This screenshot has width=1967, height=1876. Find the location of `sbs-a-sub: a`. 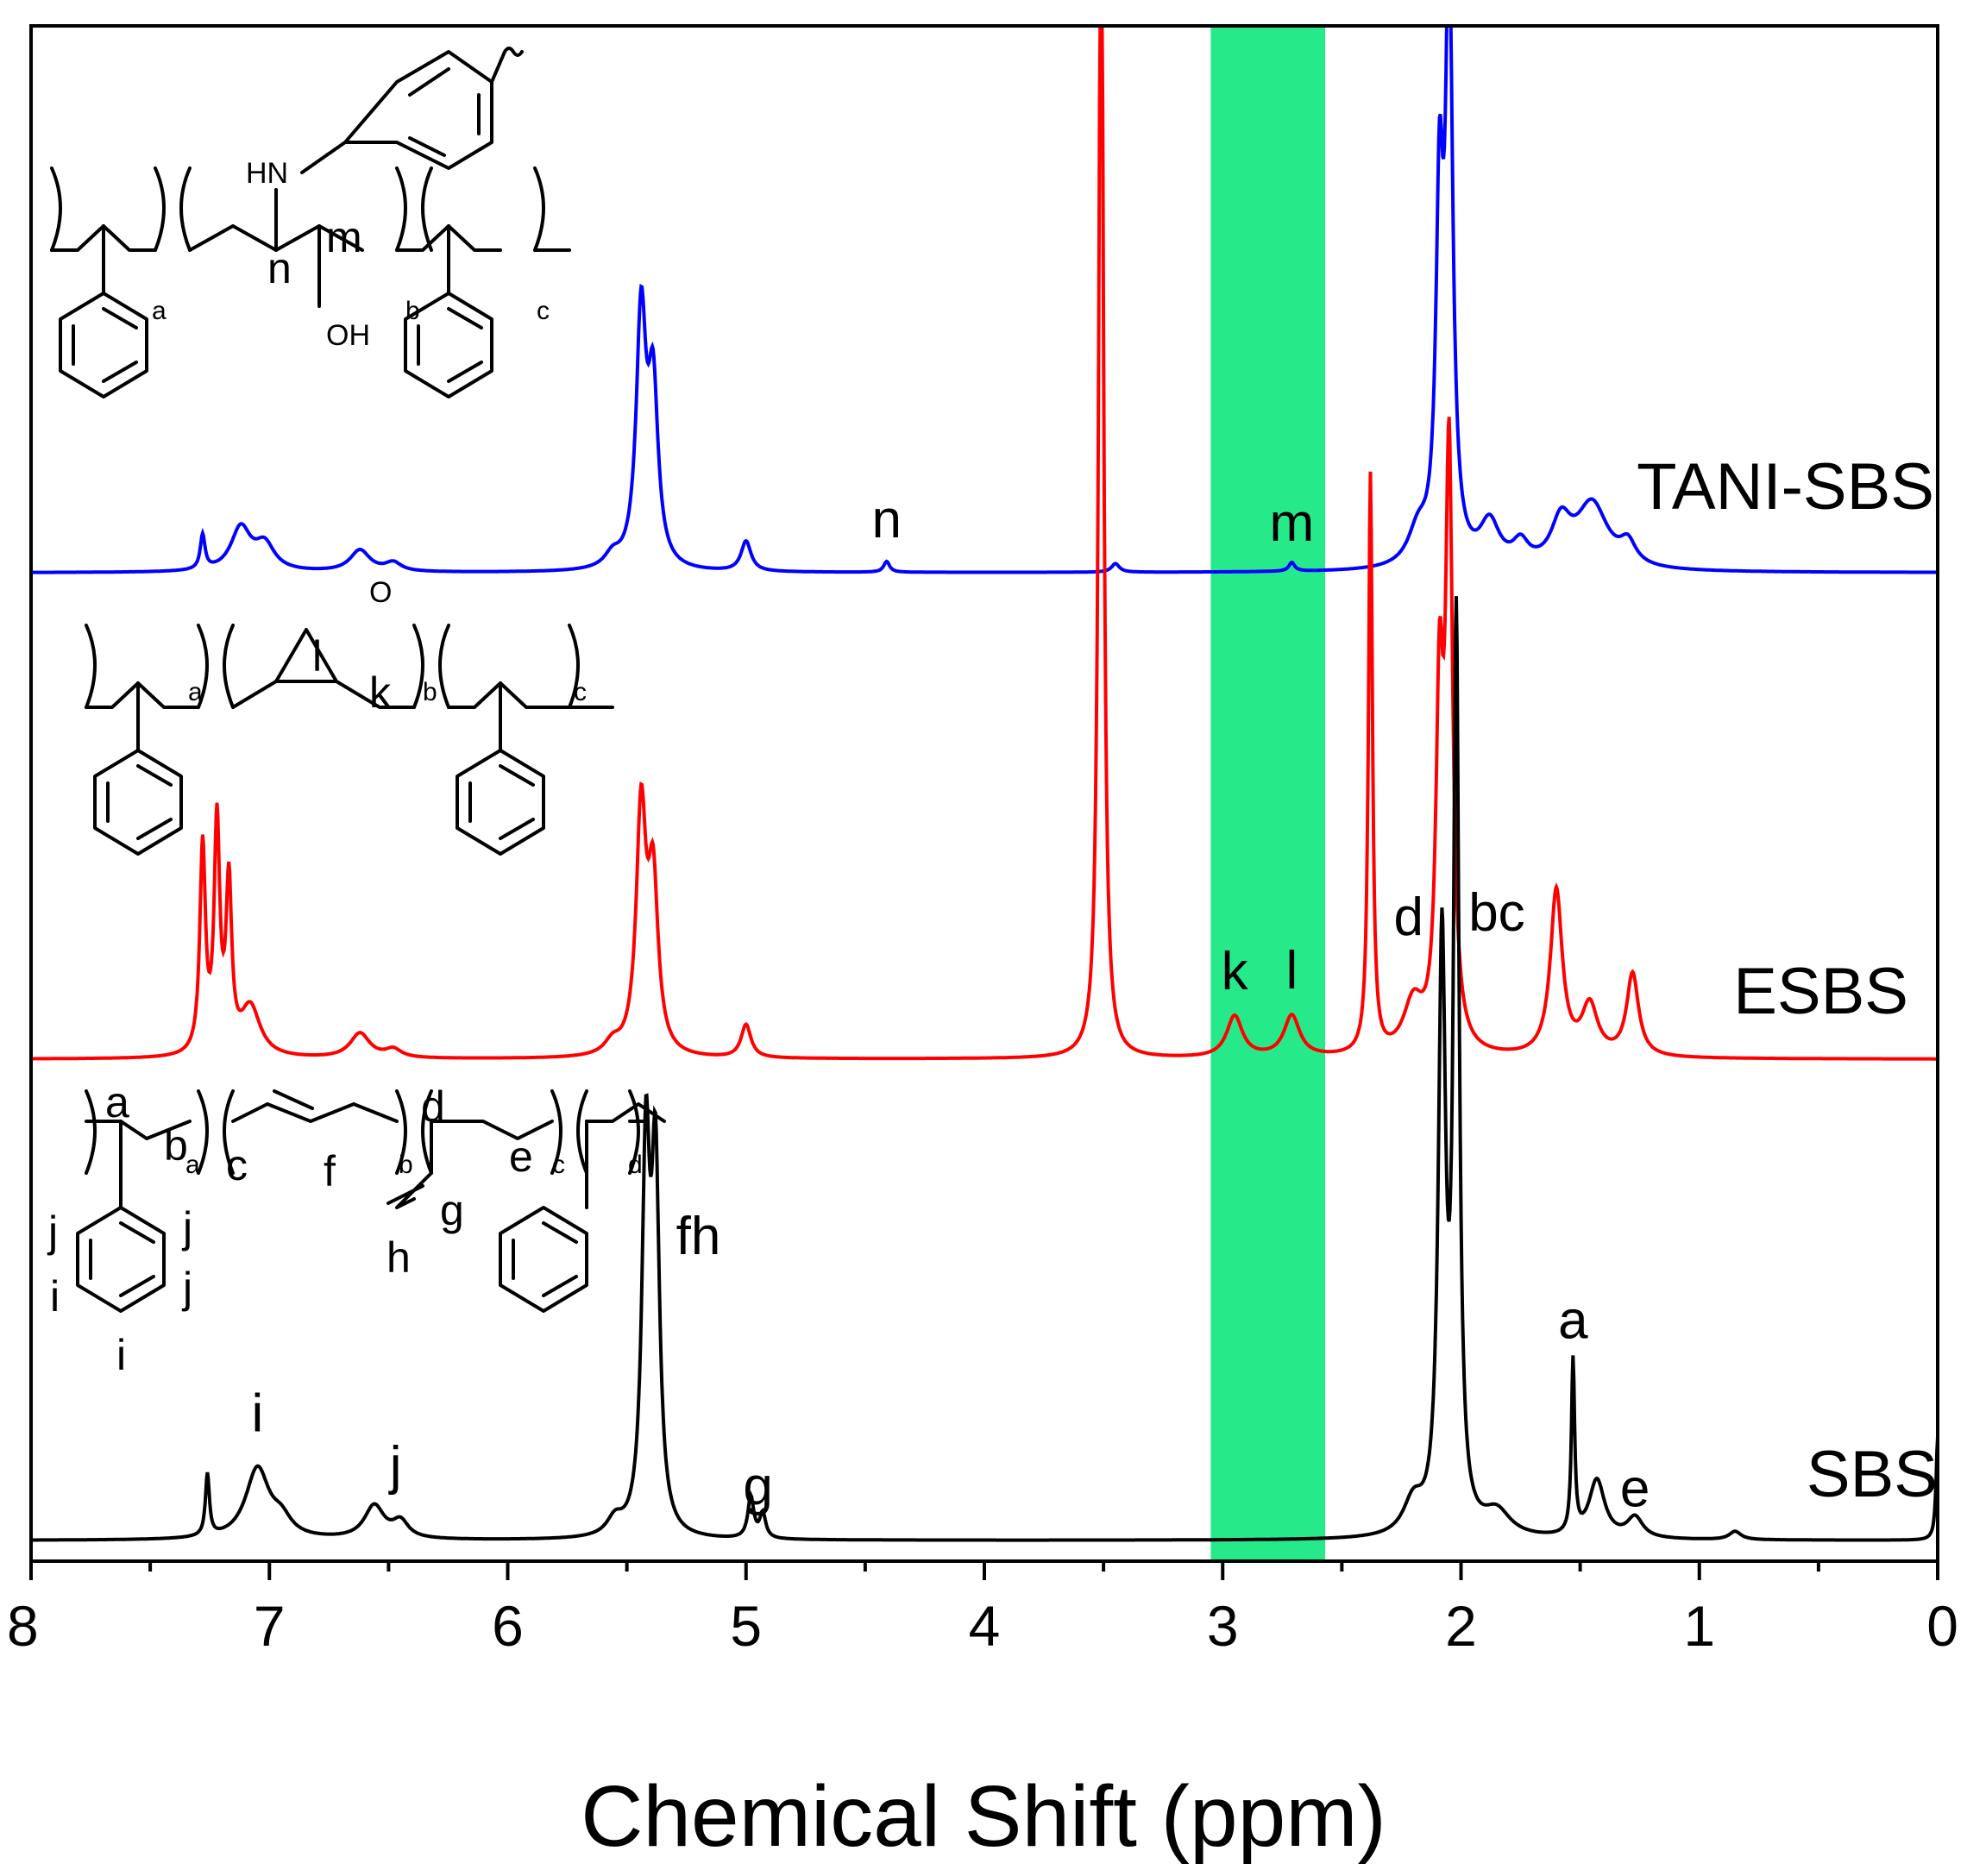

sbs-a-sub: a is located at coordinates (192, 1165).